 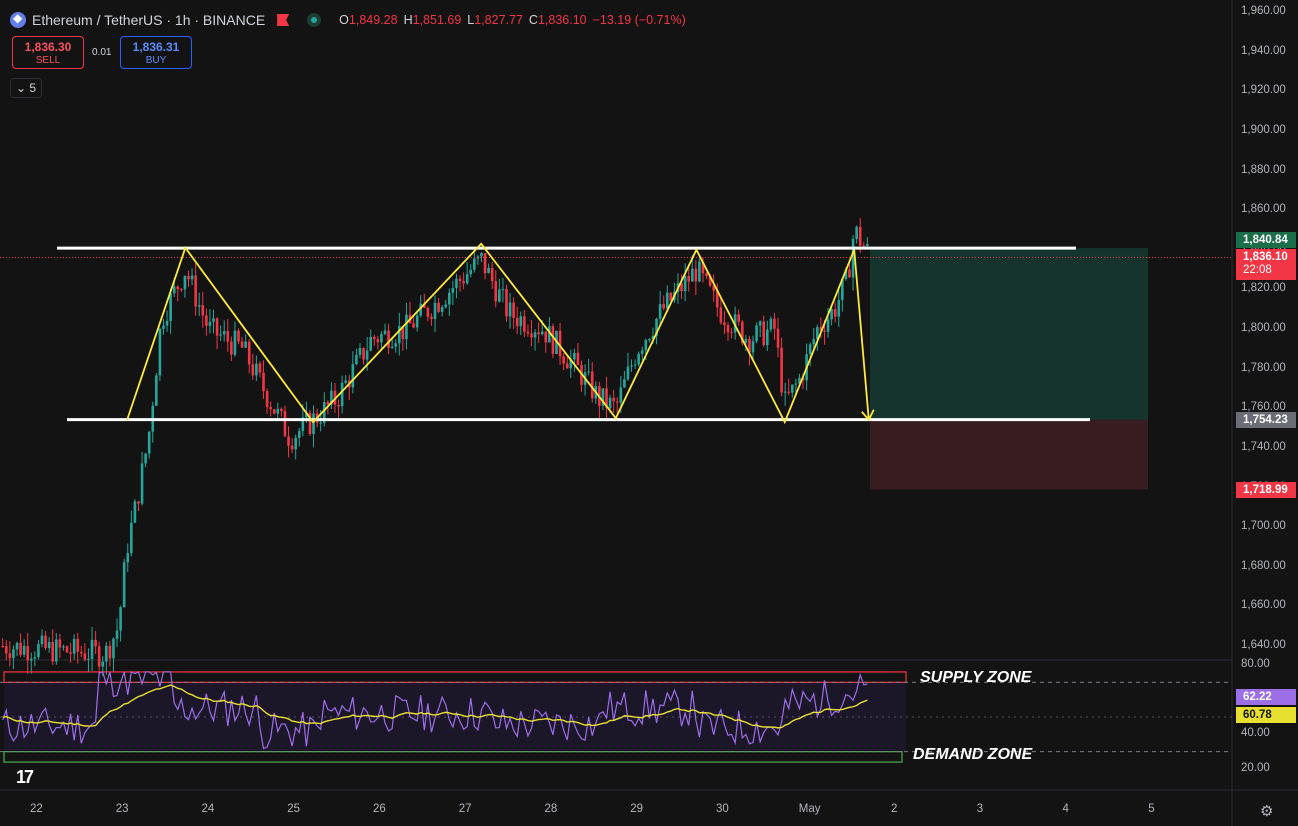 What do you see at coordinates (156, 52) in the screenshot?
I see `buy-button: 1,836.31 BUY` at bounding box center [156, 52].